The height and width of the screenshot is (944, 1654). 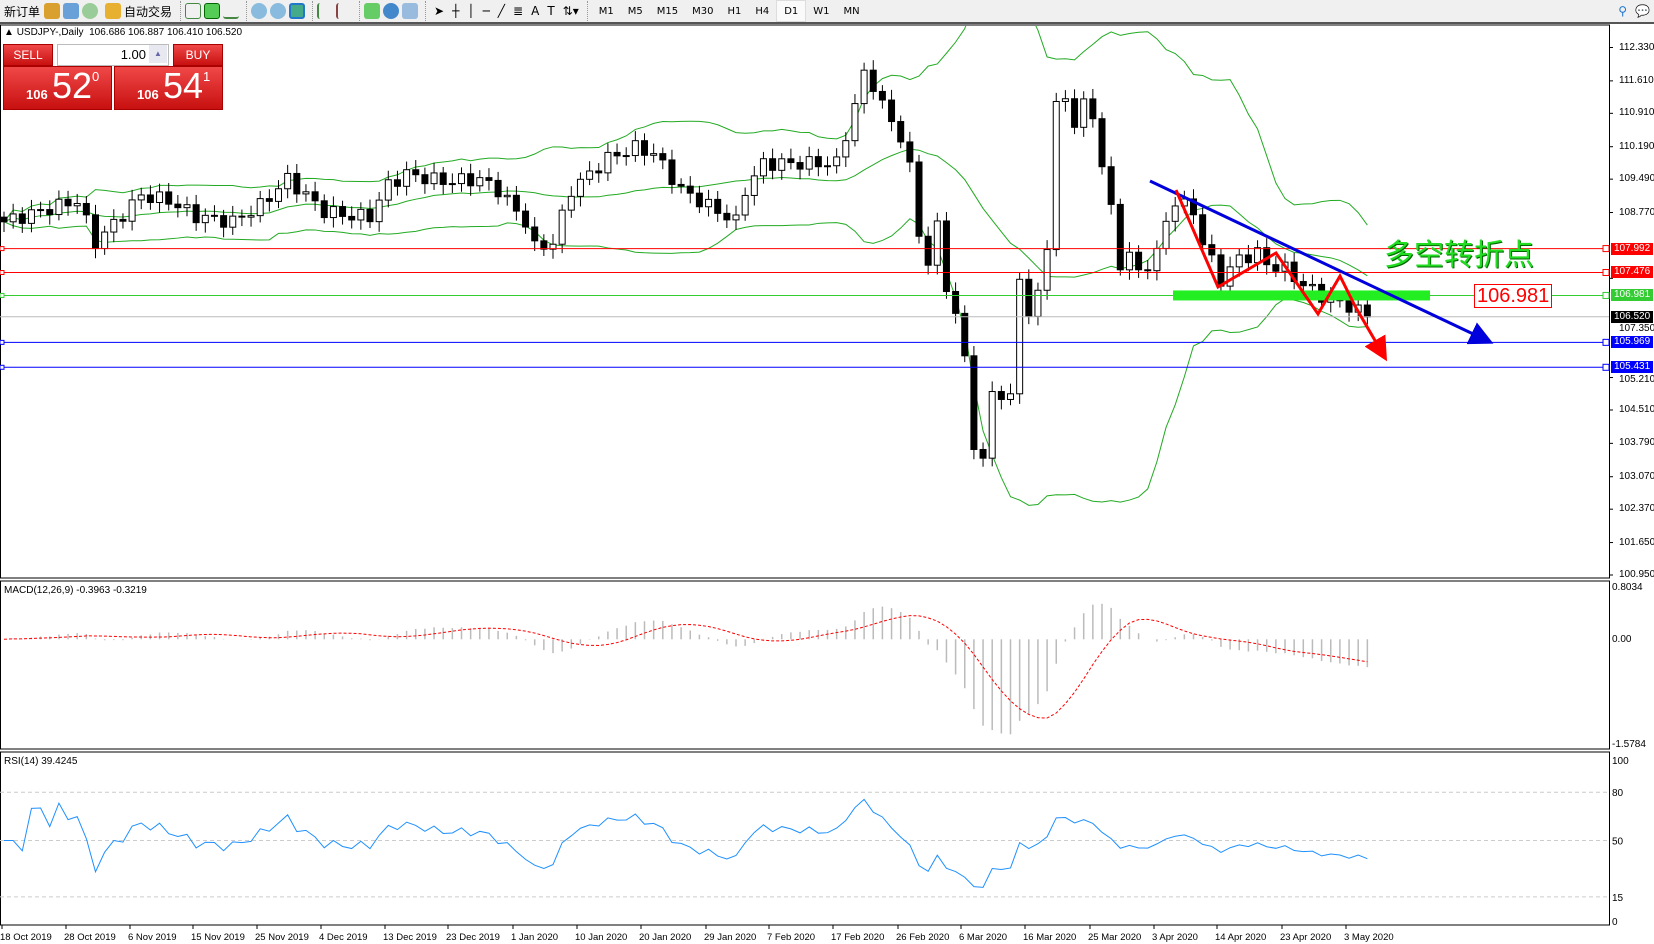 I want to click on arrows-icon: ⇅▾, so click(x=570, y=11).